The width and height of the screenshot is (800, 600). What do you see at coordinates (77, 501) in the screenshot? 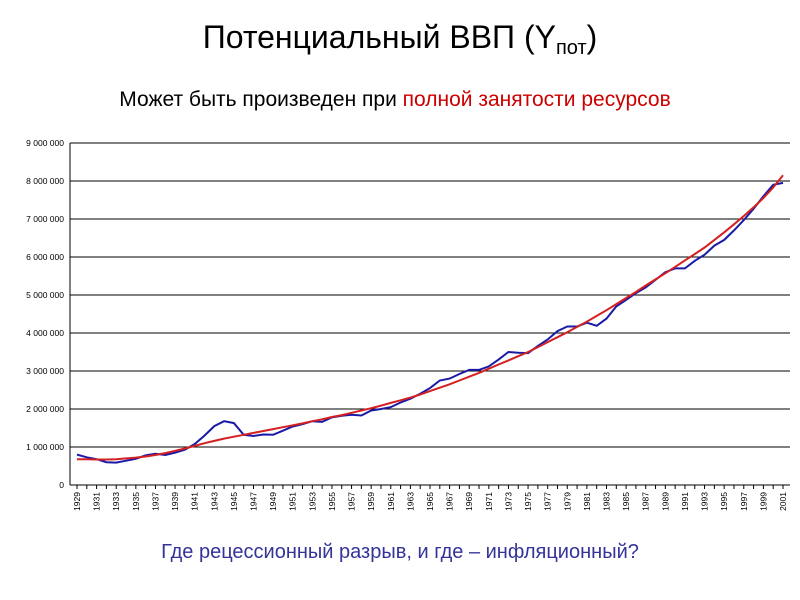
I see `x-tick-label: 1929` at bounding box center [77, 501].